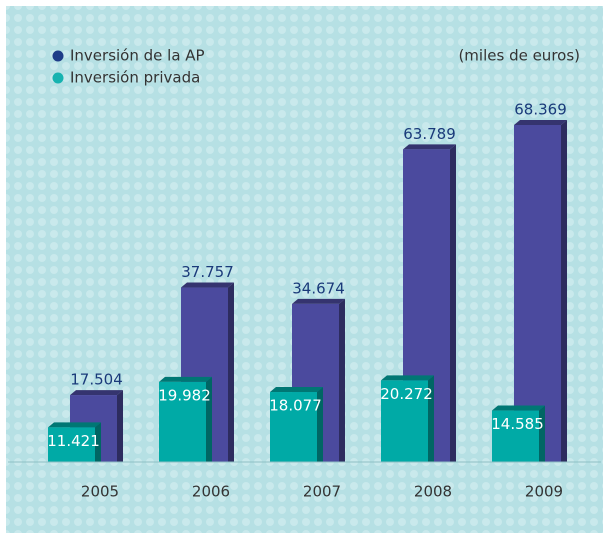 The image size is (609, 539). Describe the element at coordinates (295, 406) in the screenshot. I see `value-label: 18.077` at that location.